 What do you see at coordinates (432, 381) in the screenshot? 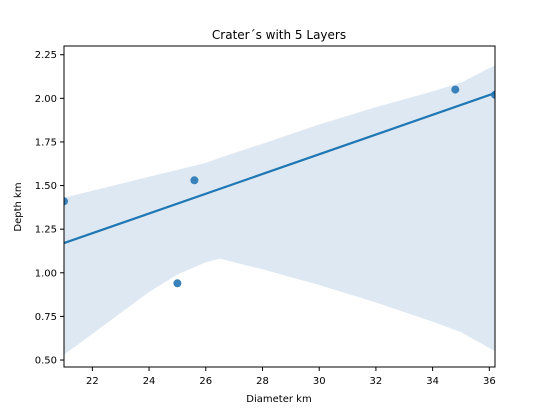
I see `x-tick-label: 34` at bounding box center [432, 381].